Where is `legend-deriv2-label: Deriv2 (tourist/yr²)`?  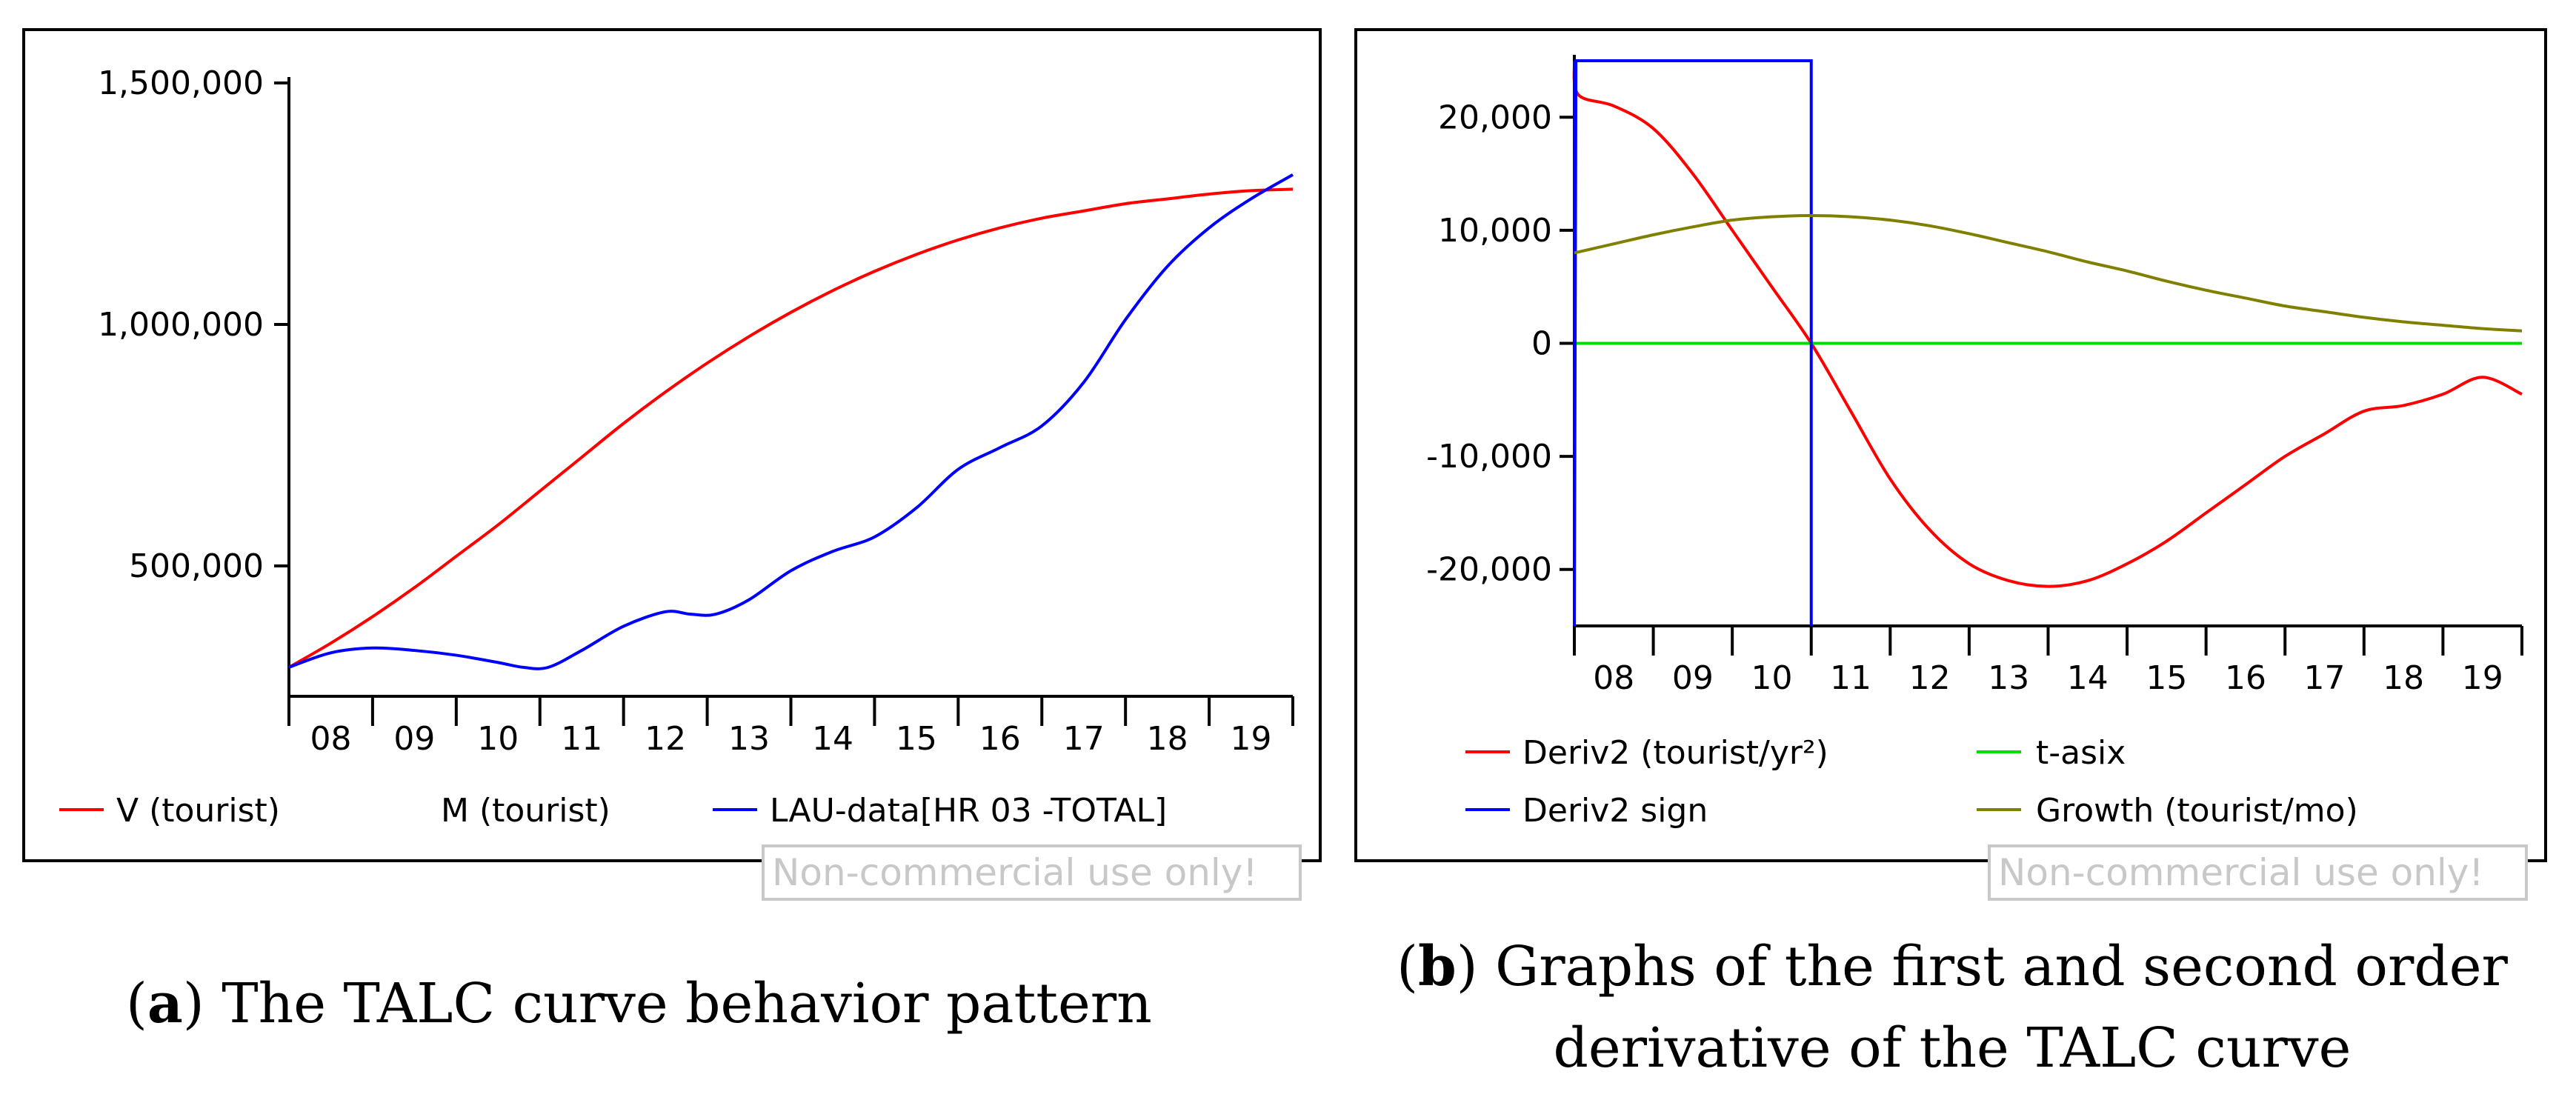
legend-deriv2-label: Deriv2 (tourist/yr²) is located at coordinates (1675, 753).